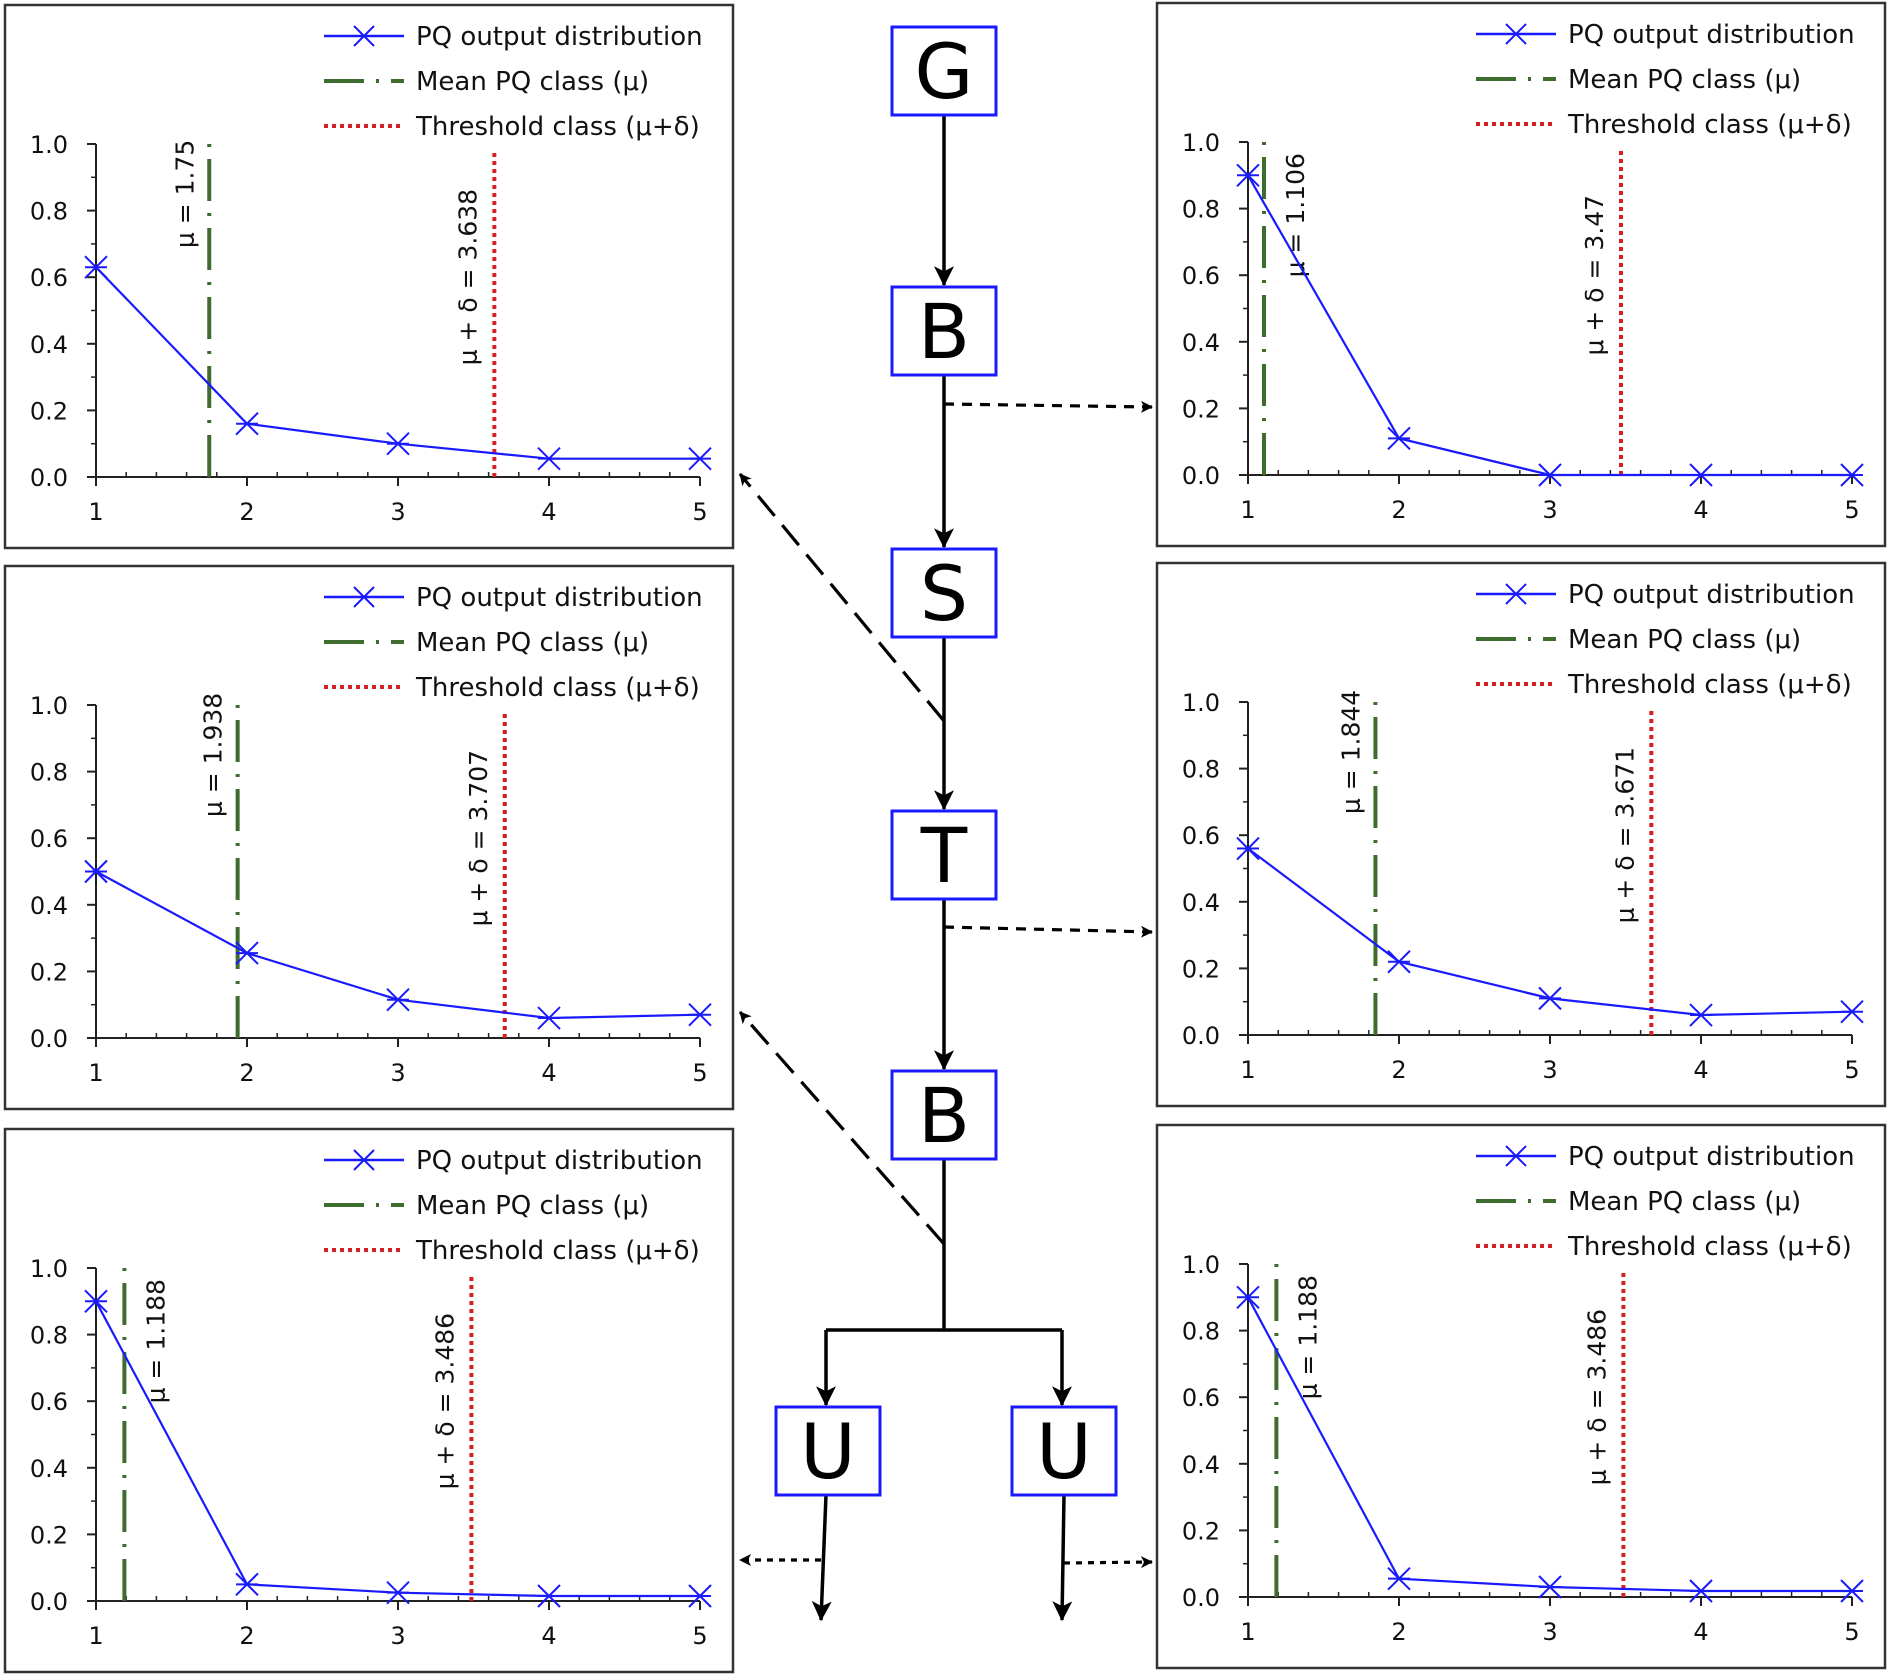  Describe the element at coordinates (1062, 1558) in the screenshot. I see `flow-exit-right-arrow` at that location.